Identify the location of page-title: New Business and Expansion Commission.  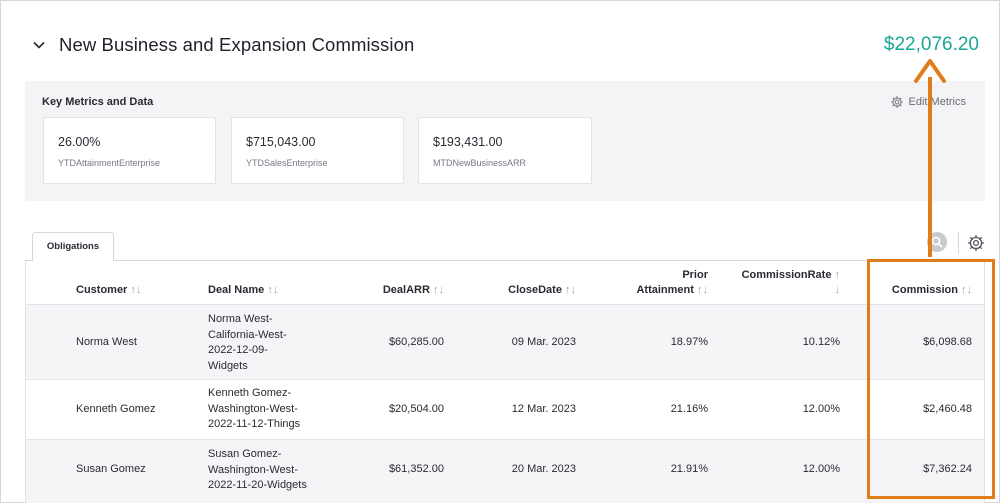
(237, 44).